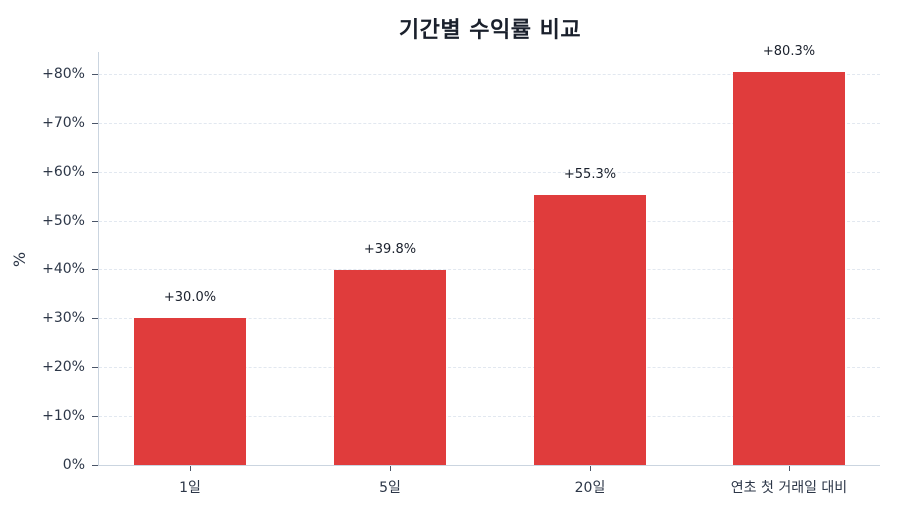 This screenshot has height=514, width=900. Describe the element at coordinates (590, 488) in the screenshot. I see `x-tick-label: 20일` at that location.